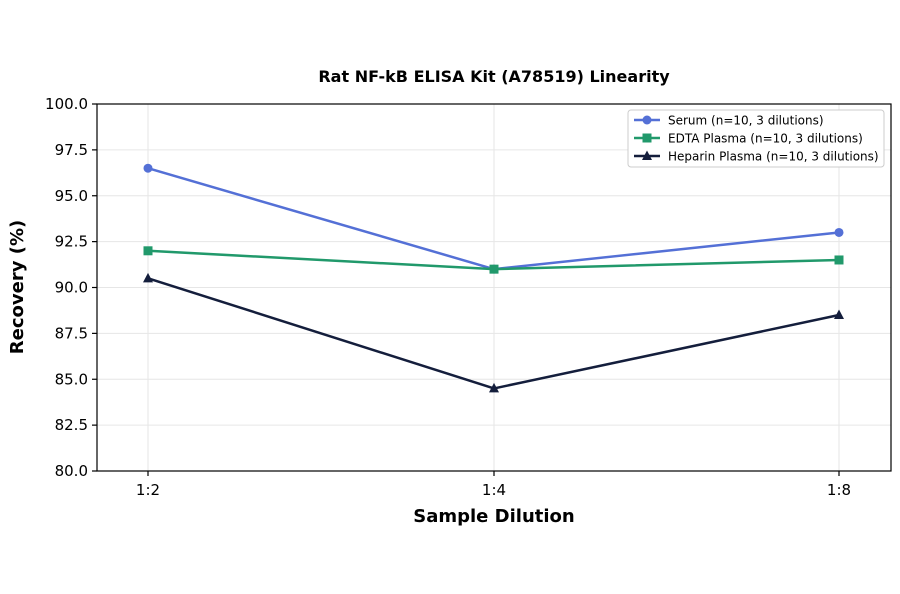  Describe the element at coordinates (493, 516) in the screenshot. I see `x-axis-label: Sample Dilution` at that location.